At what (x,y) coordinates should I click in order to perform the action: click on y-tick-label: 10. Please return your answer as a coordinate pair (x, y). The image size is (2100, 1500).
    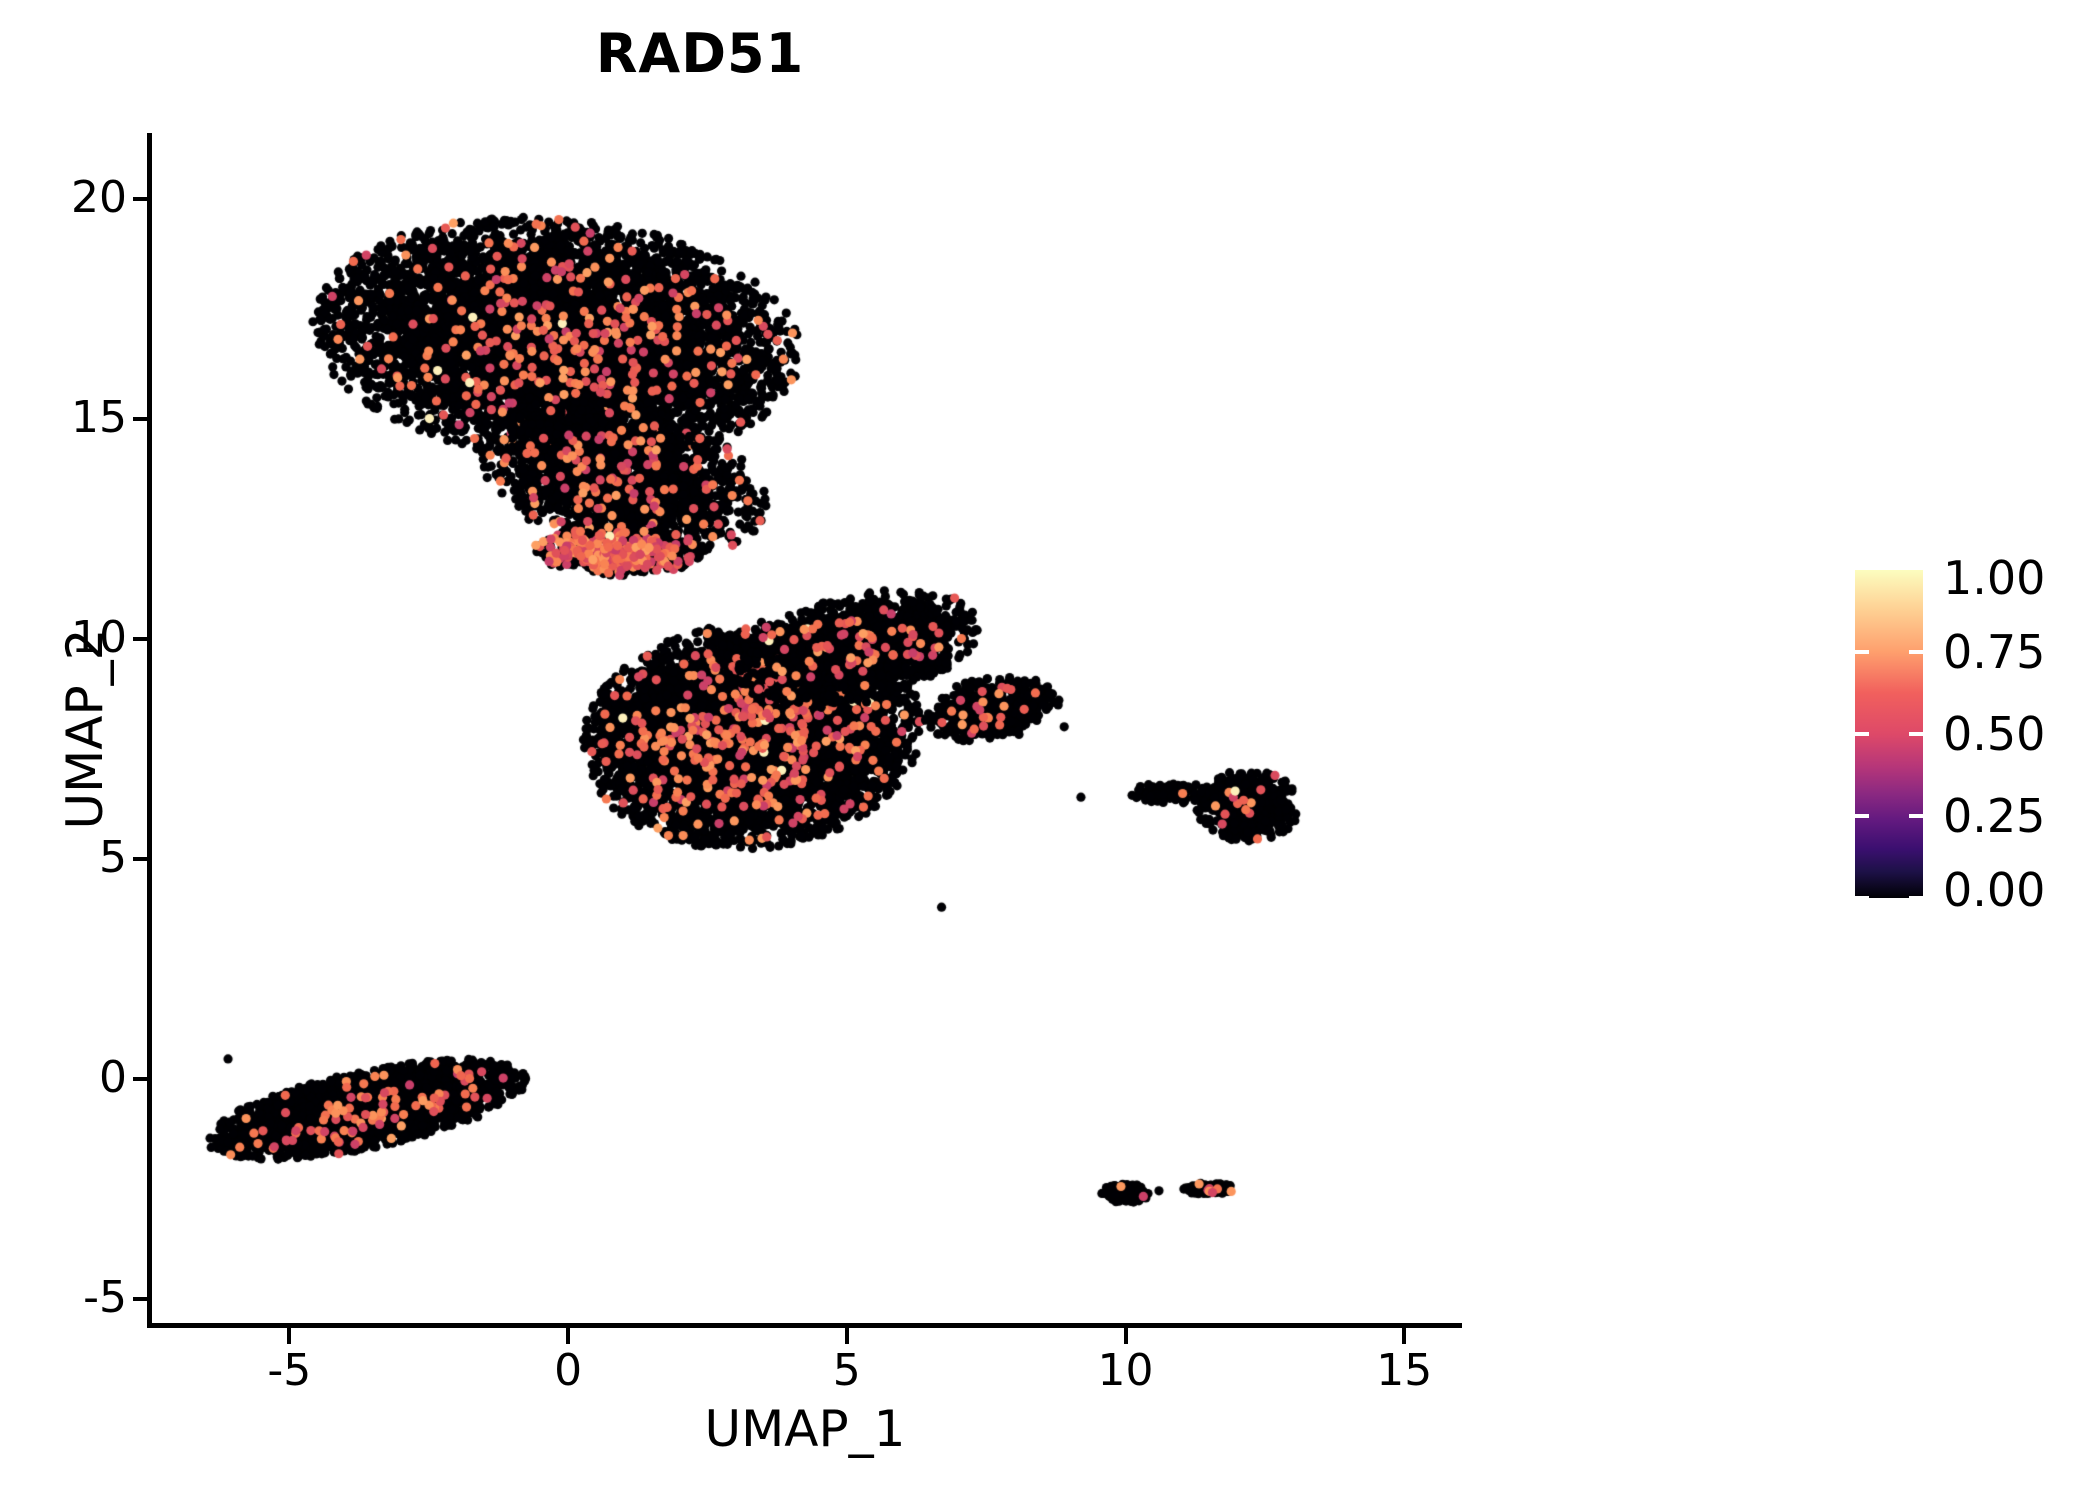
    Looking at the image, I should click on (99, 637).